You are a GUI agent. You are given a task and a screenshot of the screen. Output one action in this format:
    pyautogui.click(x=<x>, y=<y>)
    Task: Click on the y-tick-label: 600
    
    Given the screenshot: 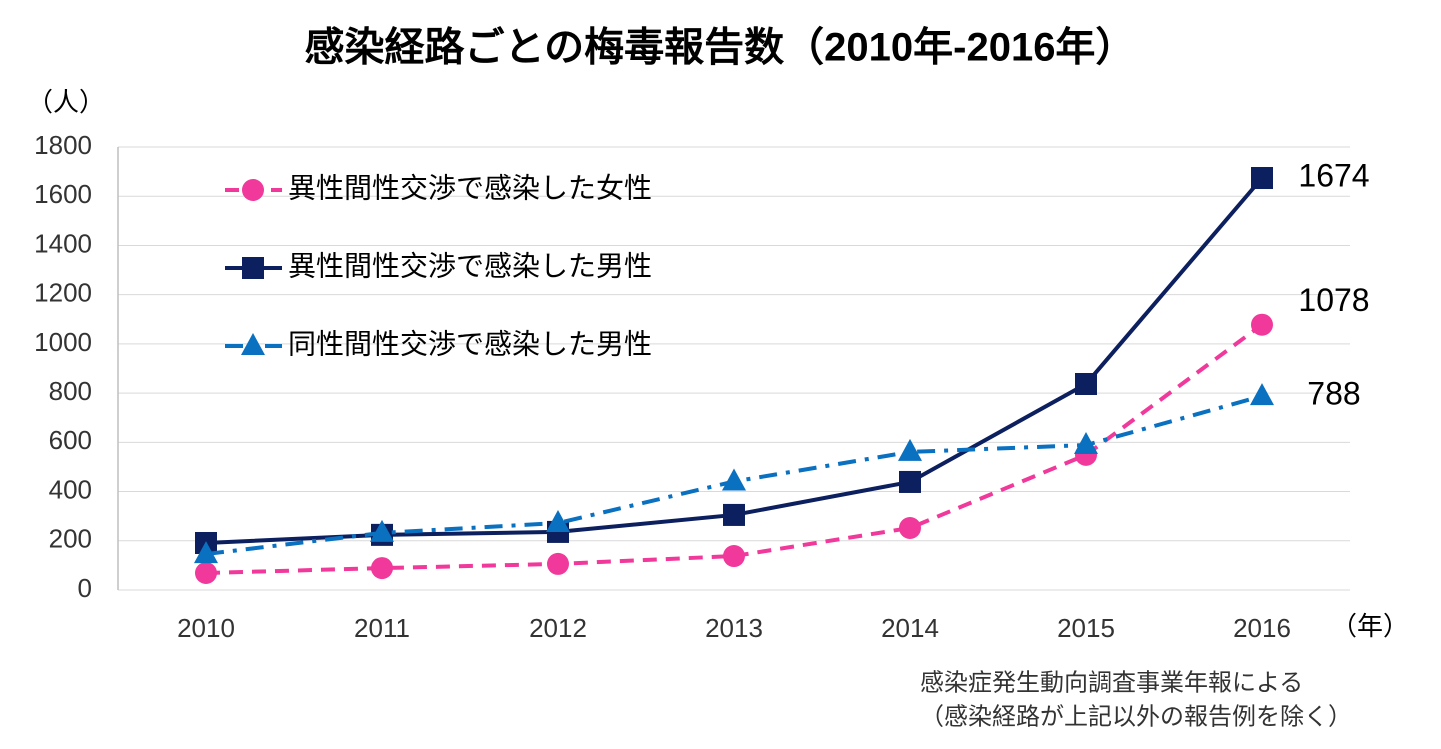 What is the action you would take?
    pyautogui.click(x=70, y=440)
    